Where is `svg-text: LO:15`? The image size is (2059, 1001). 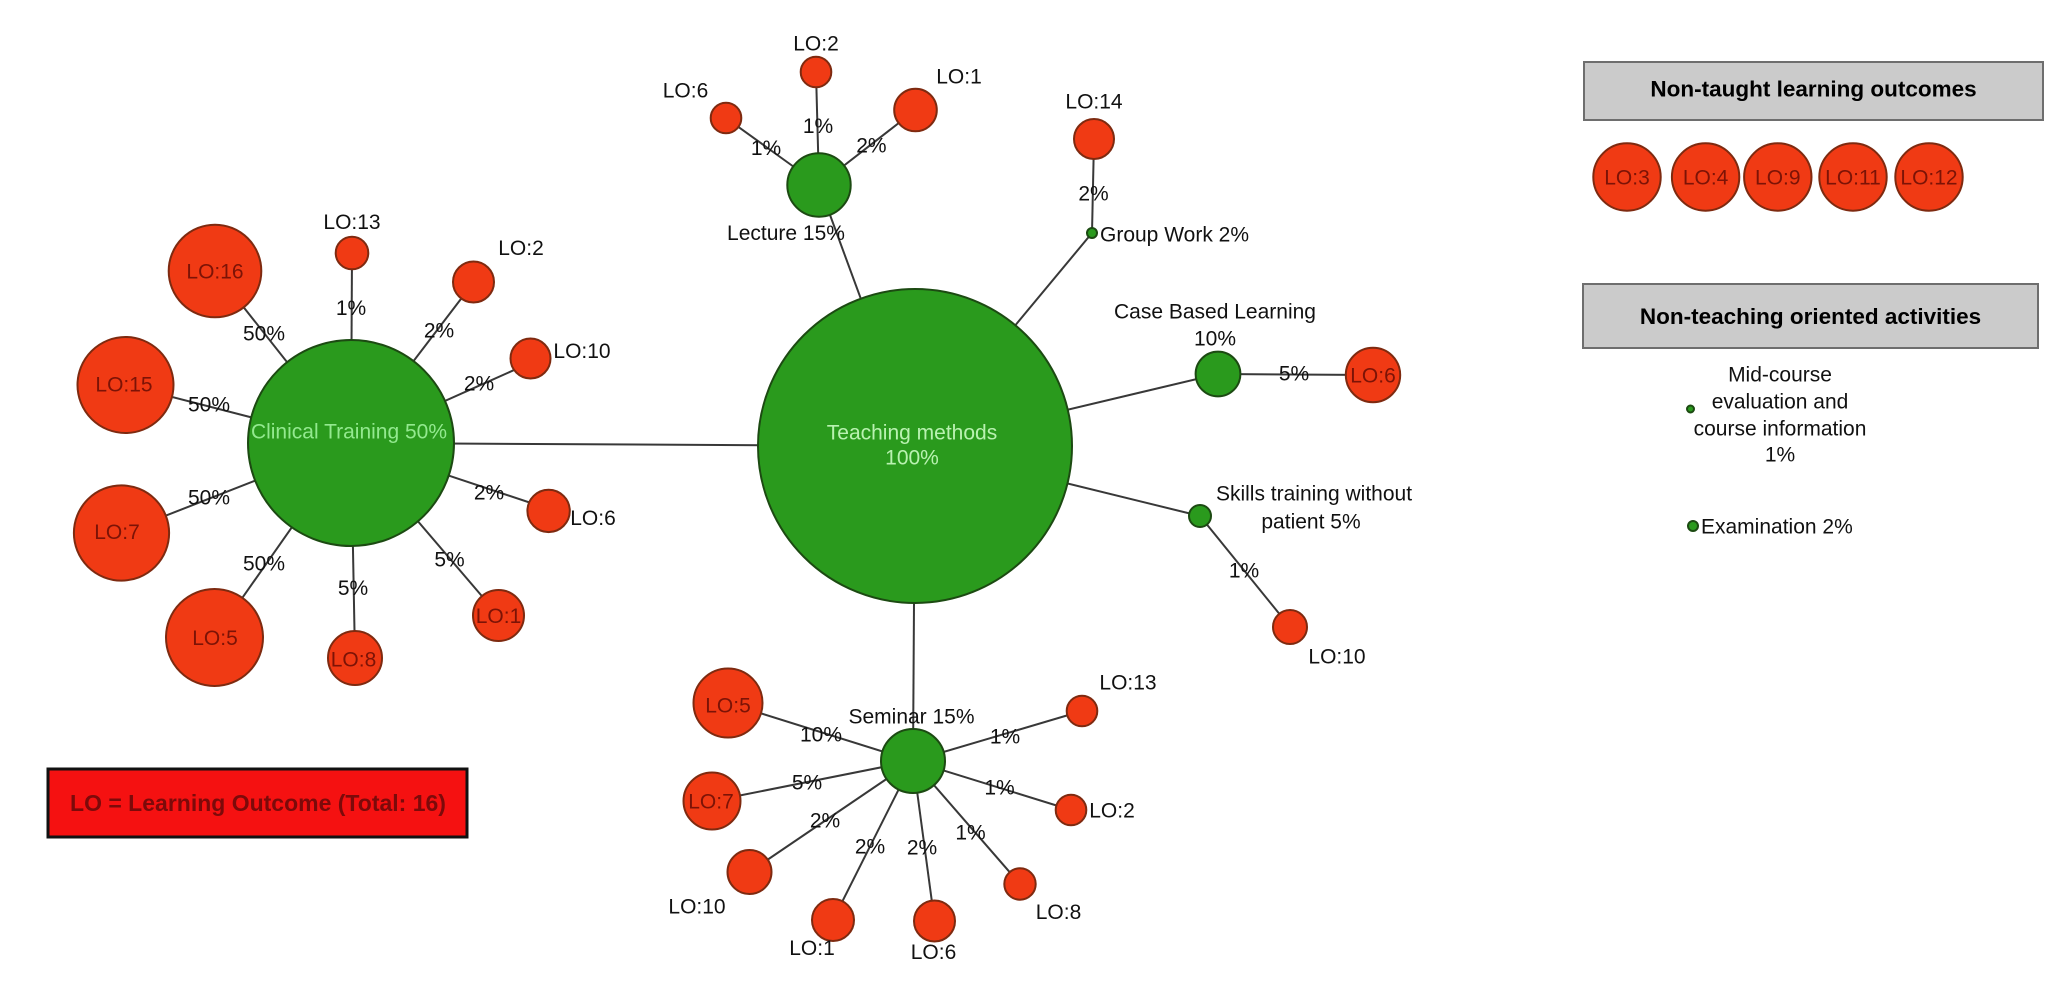
svg-text: LO:15 is located at coordinates (123, 385).